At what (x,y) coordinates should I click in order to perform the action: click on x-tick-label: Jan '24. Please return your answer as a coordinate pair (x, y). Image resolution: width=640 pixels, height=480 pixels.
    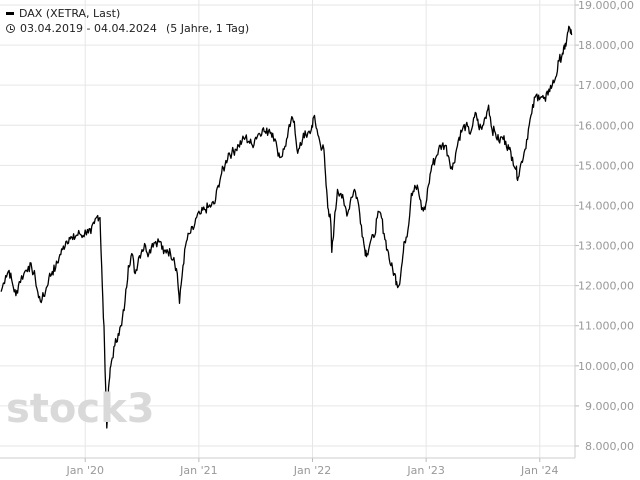
    Looking at the image, I should click on (539, 470).